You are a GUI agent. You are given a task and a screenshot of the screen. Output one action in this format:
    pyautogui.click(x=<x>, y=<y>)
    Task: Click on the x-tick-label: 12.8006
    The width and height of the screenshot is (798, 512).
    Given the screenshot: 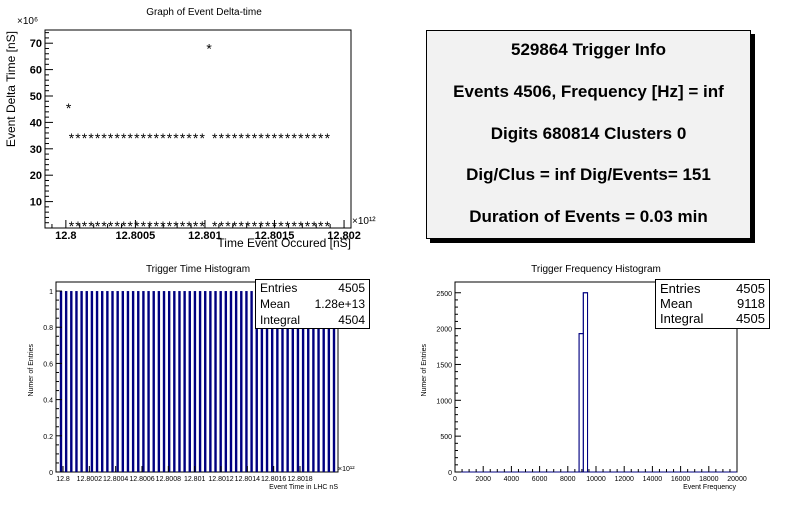 What is the action you would take?
    pyautogui.click(x=141, y=479)
    